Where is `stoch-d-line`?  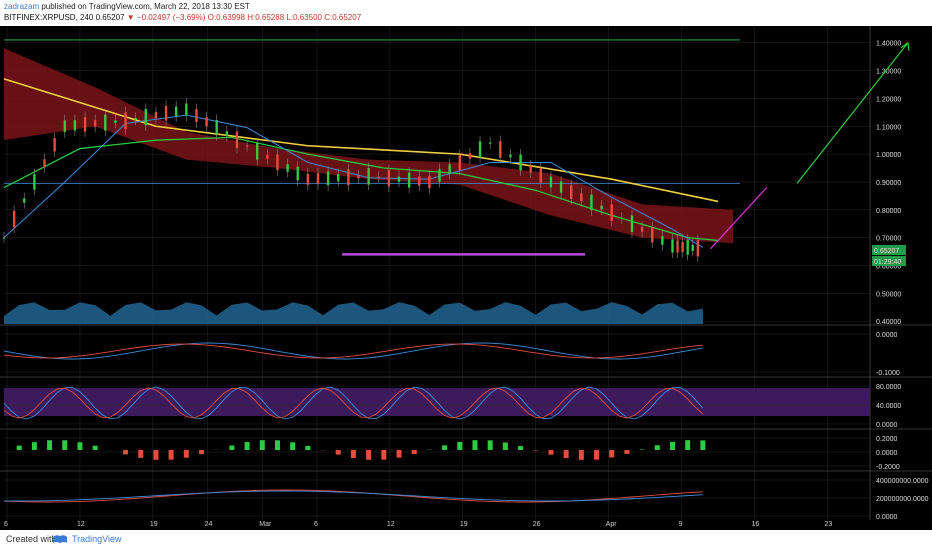
stoch-d-line is located at coordinates (353, 403).